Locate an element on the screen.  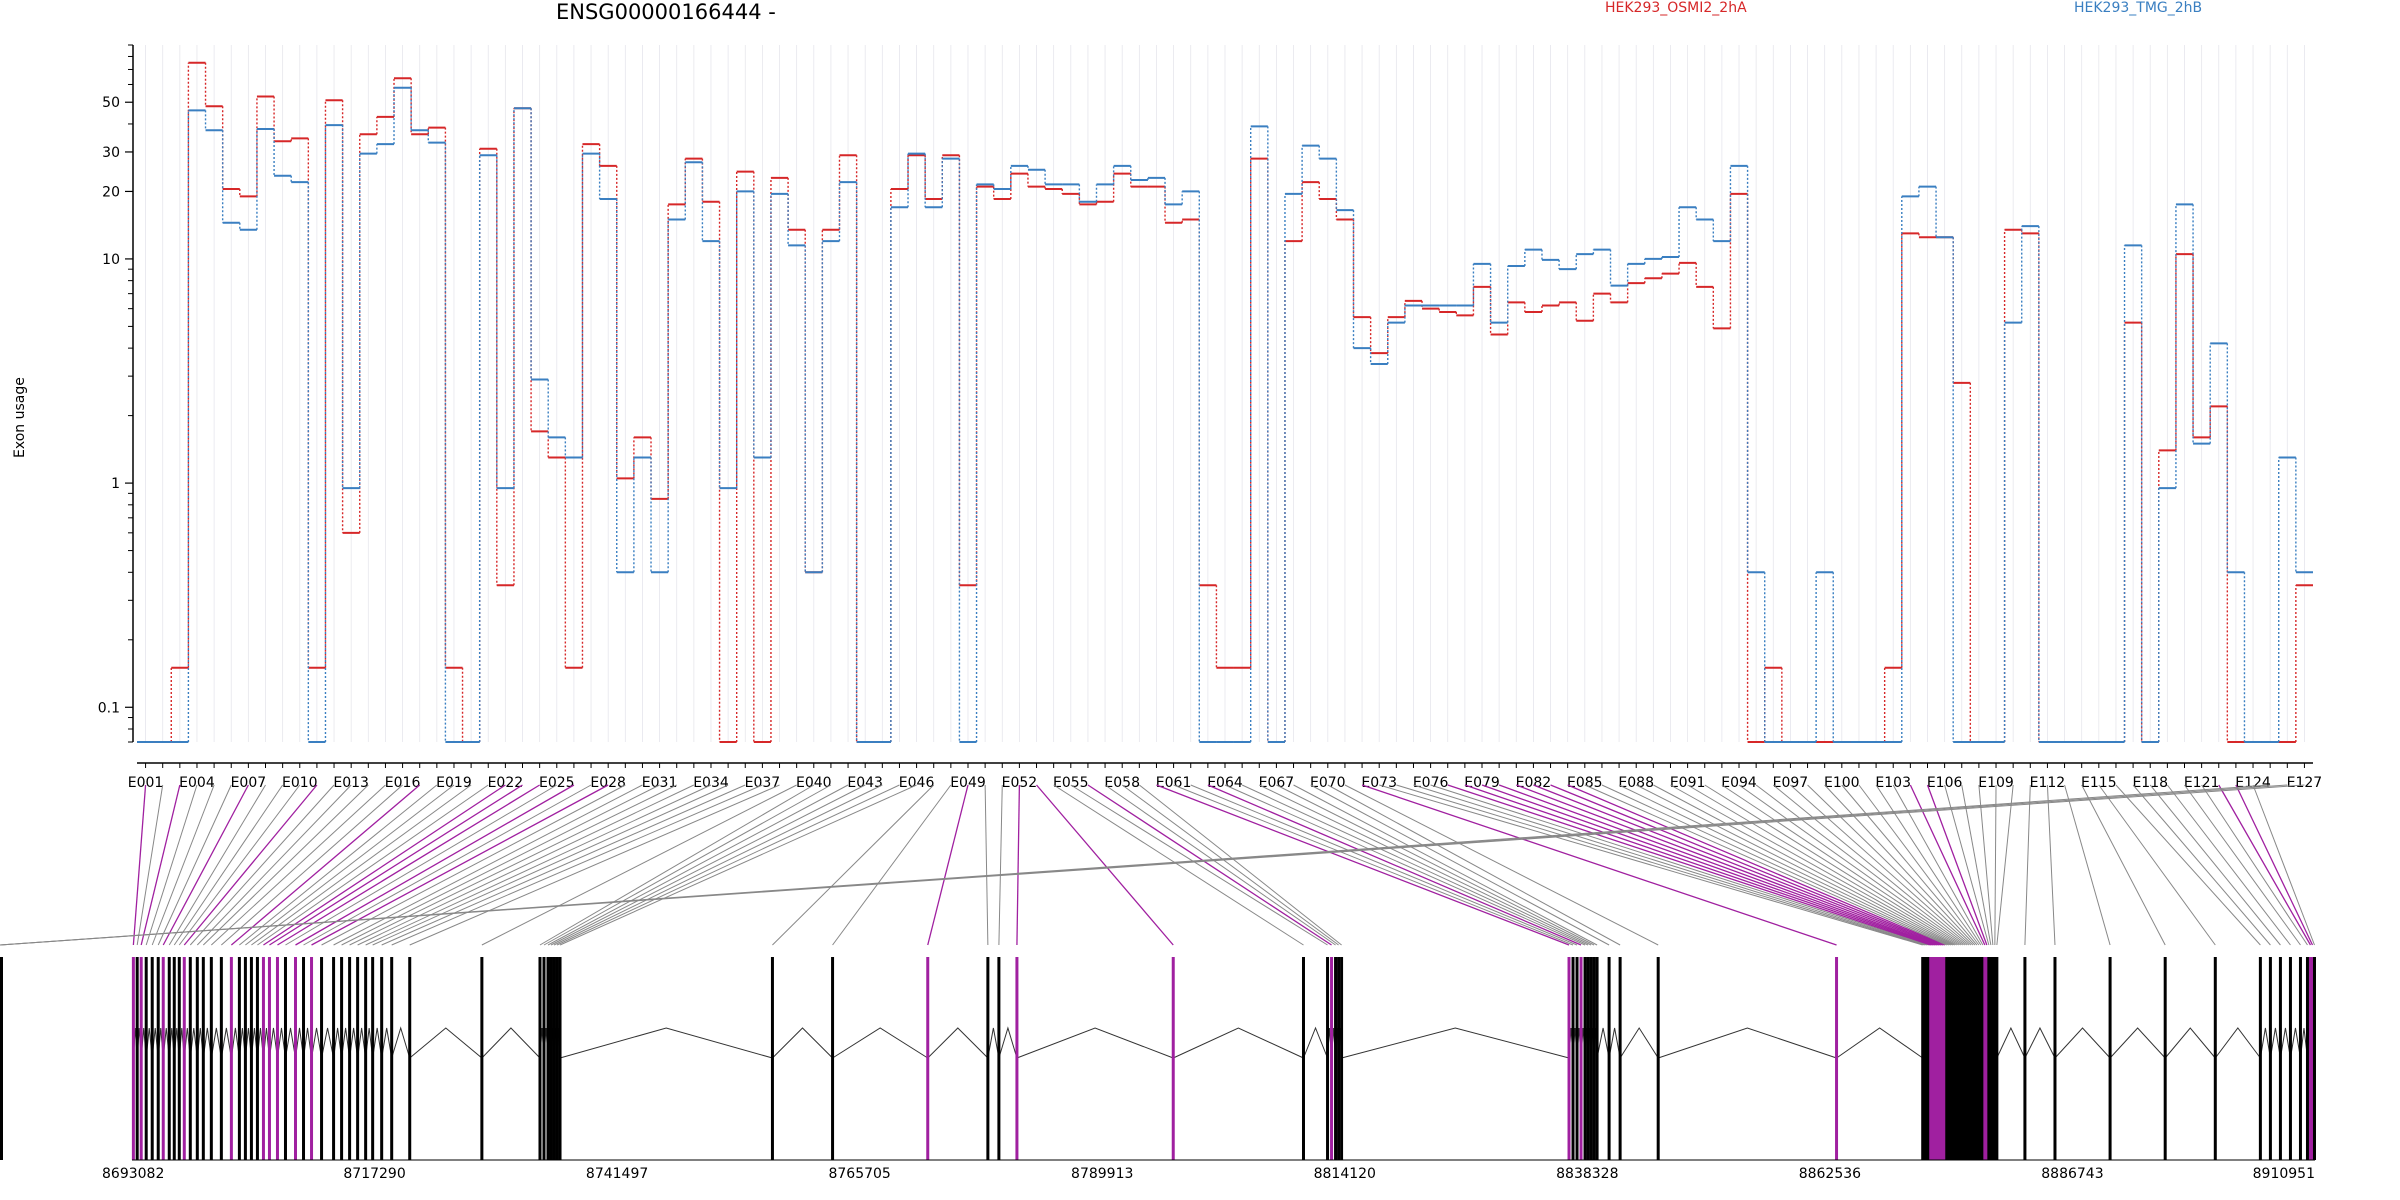
exon-tick-label: E073 is located at coordinates (1379, 783).